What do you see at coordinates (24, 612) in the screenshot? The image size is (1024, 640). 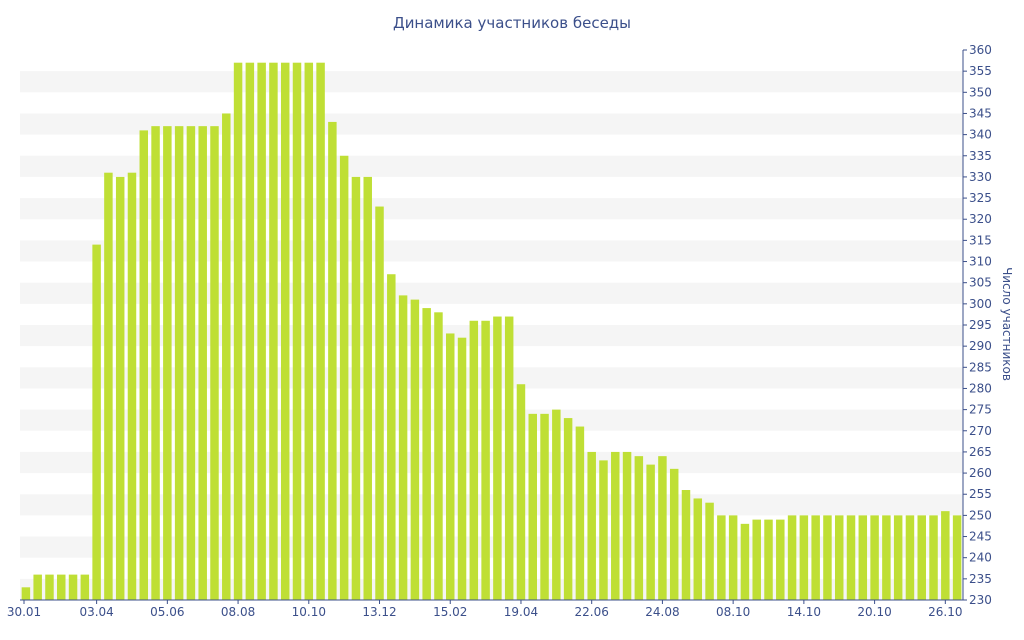 I see `x-tick-label: 30.01` at bounding box center [24, 612].